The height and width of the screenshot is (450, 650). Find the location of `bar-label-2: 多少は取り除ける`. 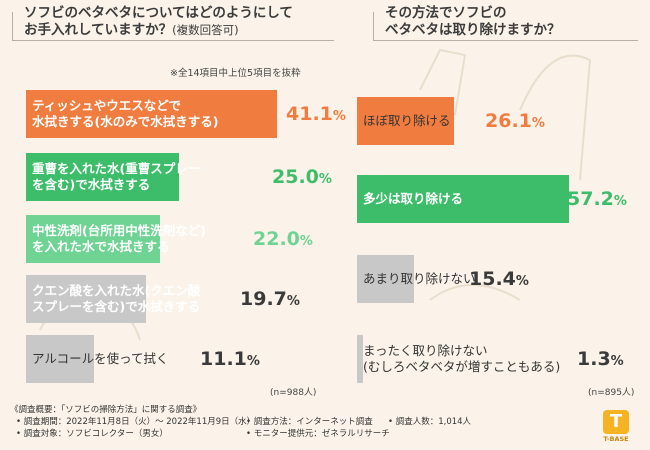

bar-label-2: 多少は取り除ける is located at coordinates (413, 199).